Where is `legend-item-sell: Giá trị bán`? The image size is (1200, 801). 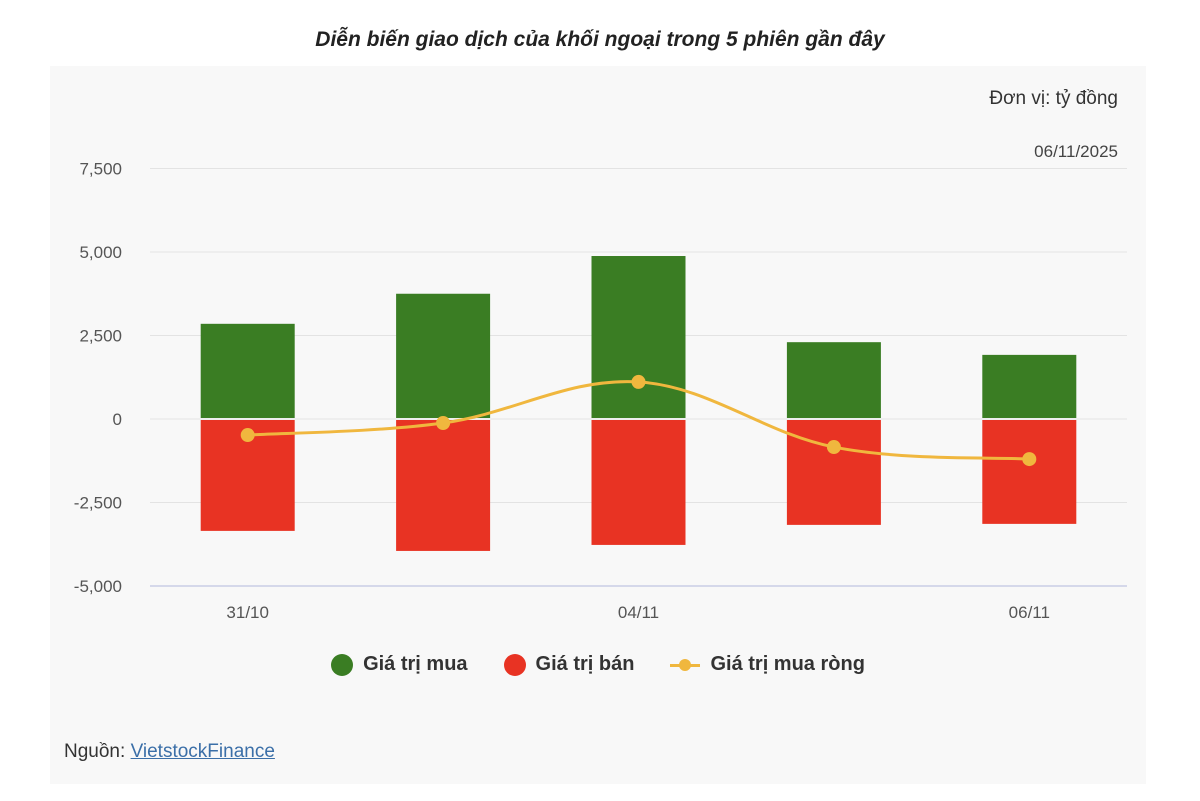
legend-item-sell: Giá trị bán is located at coordinates (569, 664).